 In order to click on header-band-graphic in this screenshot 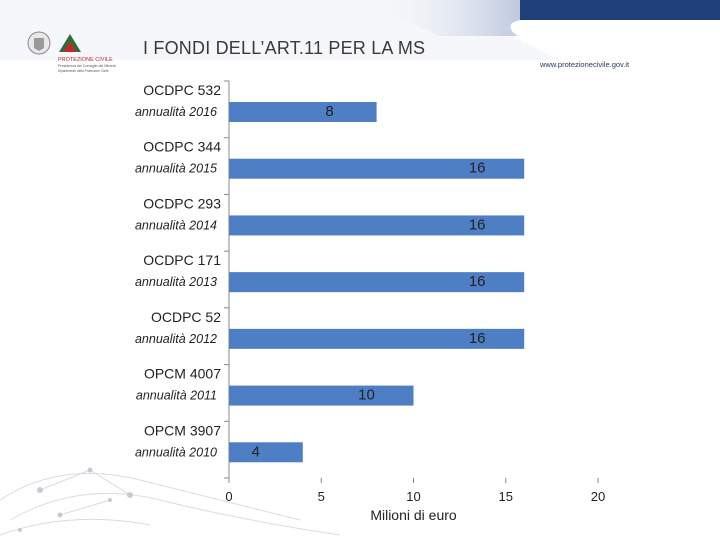, I will do `click(360, 30)`.